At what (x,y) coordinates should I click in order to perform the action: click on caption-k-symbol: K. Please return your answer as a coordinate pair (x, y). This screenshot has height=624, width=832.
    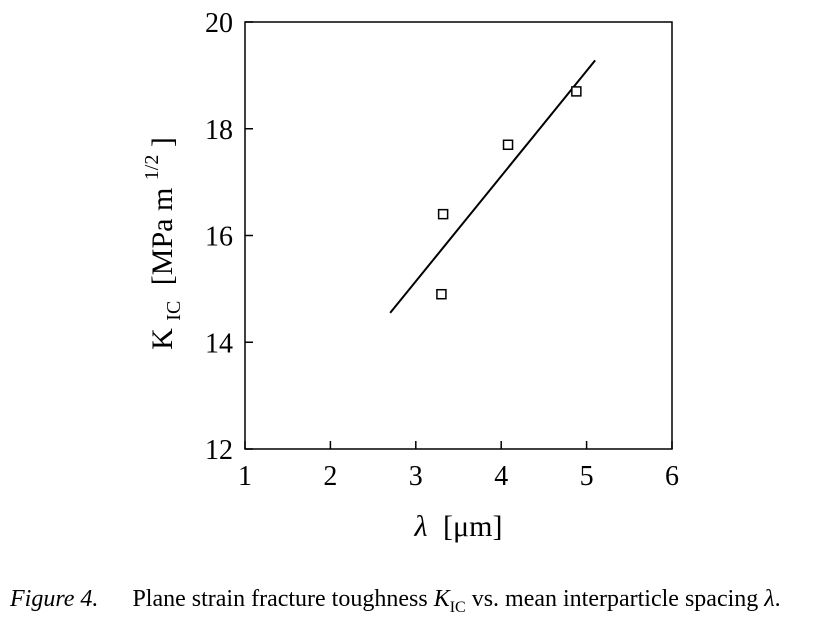
    Looking at the image, I should click on (441, 599).